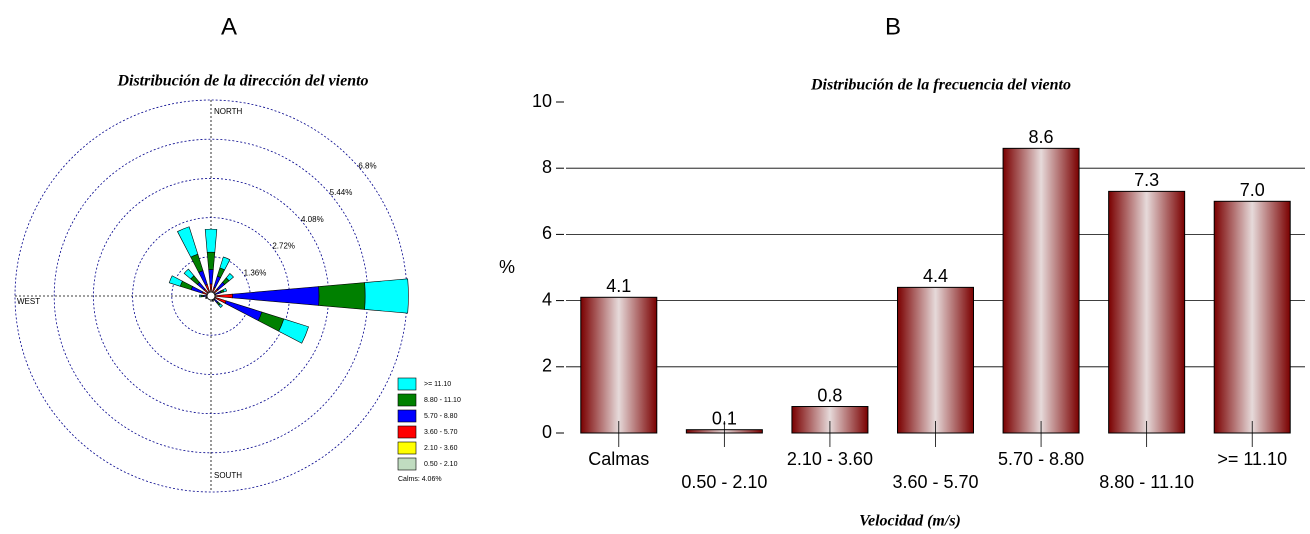 Image resolution: width=1310 pixels, height=534 pixels. Describe the element at coordinates (341, 192) in the screenshot. I see `ring-label: 5.44%` at that location.